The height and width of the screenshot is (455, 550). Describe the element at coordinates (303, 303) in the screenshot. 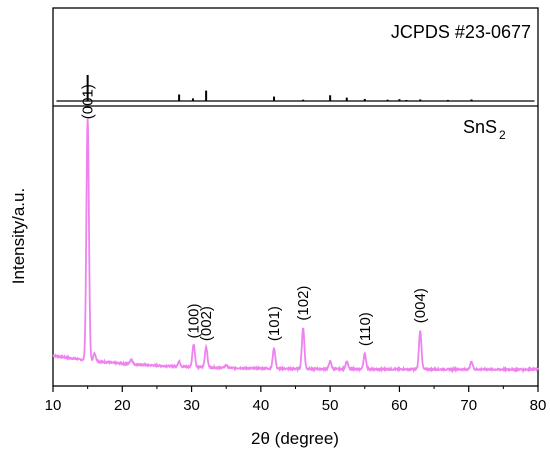

I see `peak-label: (102)` at that location.